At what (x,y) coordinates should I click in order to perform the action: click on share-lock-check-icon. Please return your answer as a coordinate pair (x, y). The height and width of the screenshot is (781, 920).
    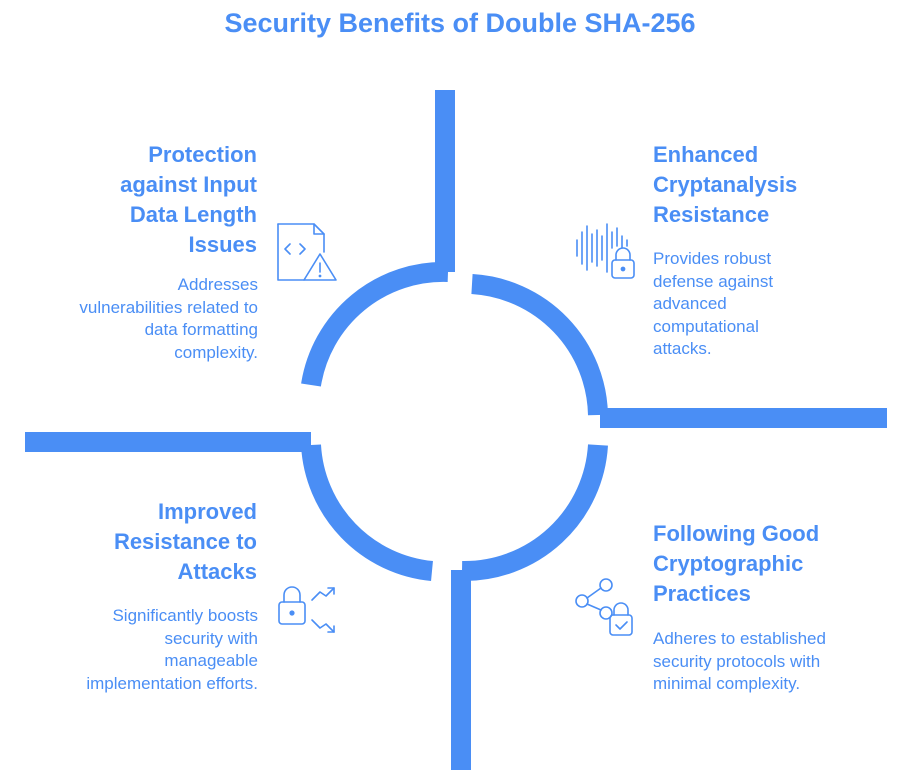
    Looking at the image, I should click on (606, 609).